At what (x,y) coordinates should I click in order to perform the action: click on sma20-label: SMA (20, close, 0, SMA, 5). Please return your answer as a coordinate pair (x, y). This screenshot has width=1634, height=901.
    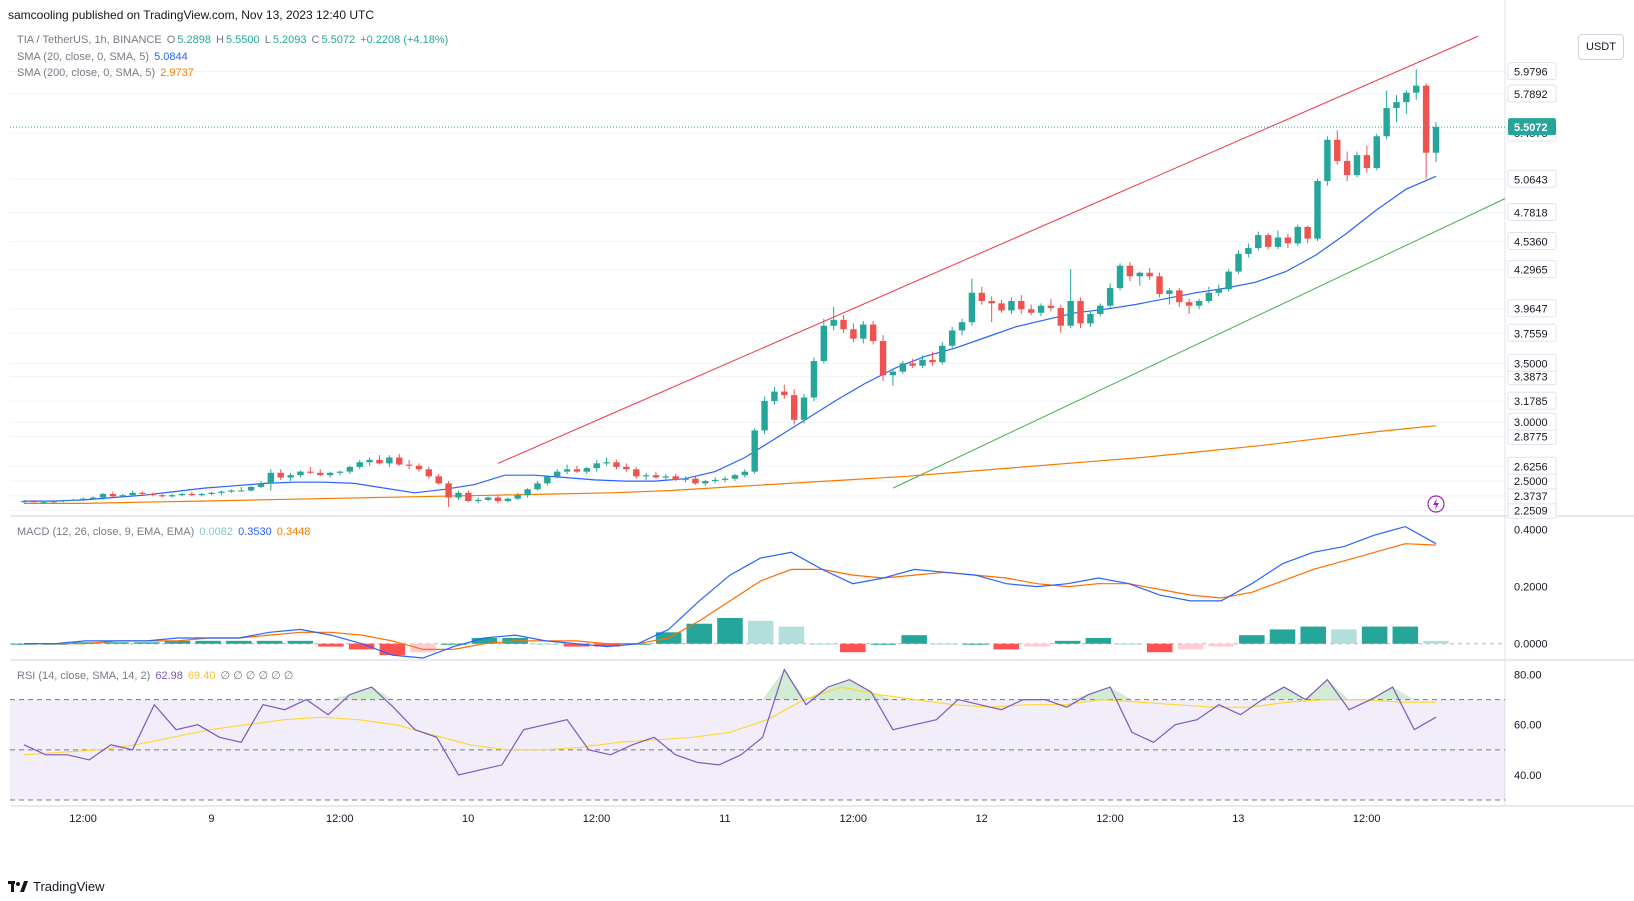
    Looking at the image, I should click on (83, 57).